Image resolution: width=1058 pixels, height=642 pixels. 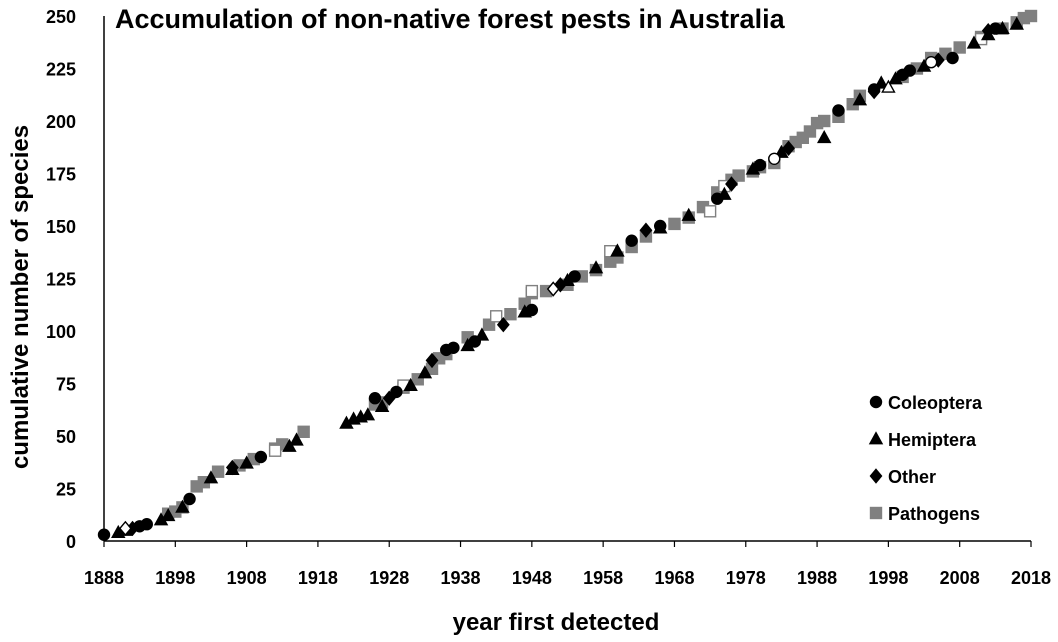 What do you see at coordinates (556, 622) in the screenshot?
I see `x-axis-title: year first detected` at bounding box center [556, 622].